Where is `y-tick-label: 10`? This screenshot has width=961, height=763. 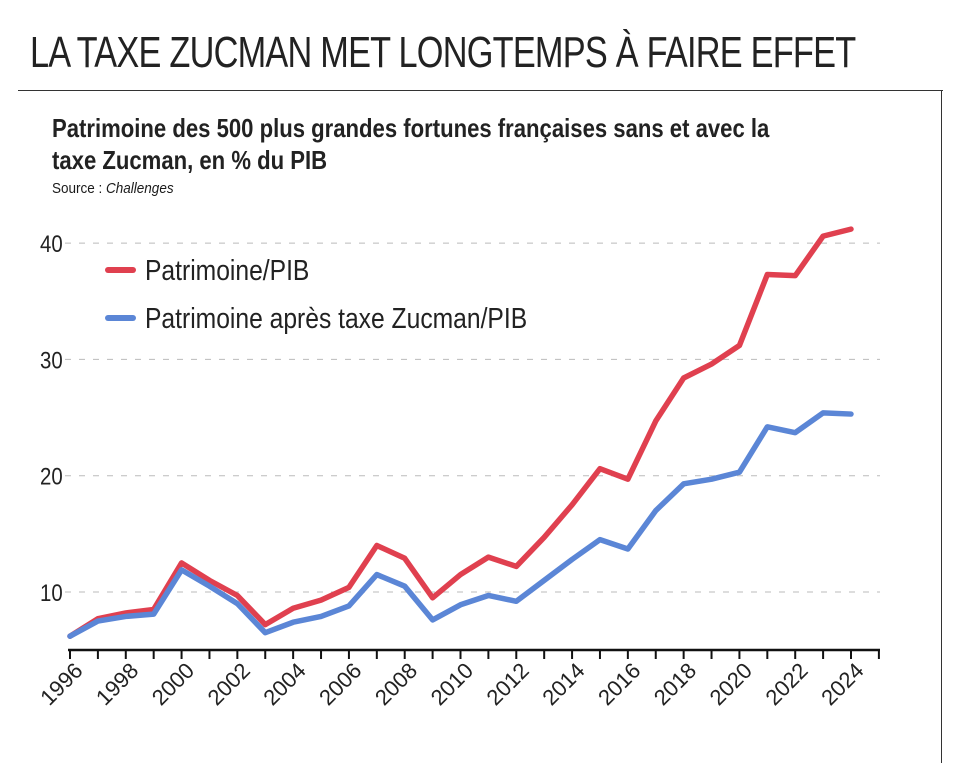 y-tick-label: 10 is located at coordinates (51, 592).